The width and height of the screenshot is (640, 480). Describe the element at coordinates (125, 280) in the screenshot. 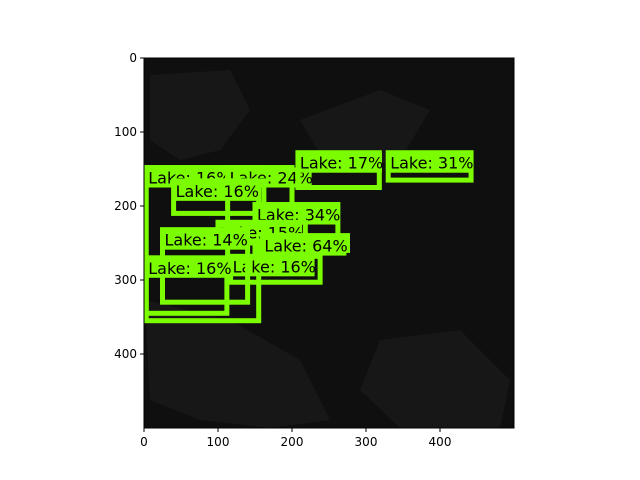

I see `y-tick-label: 300` at that location.